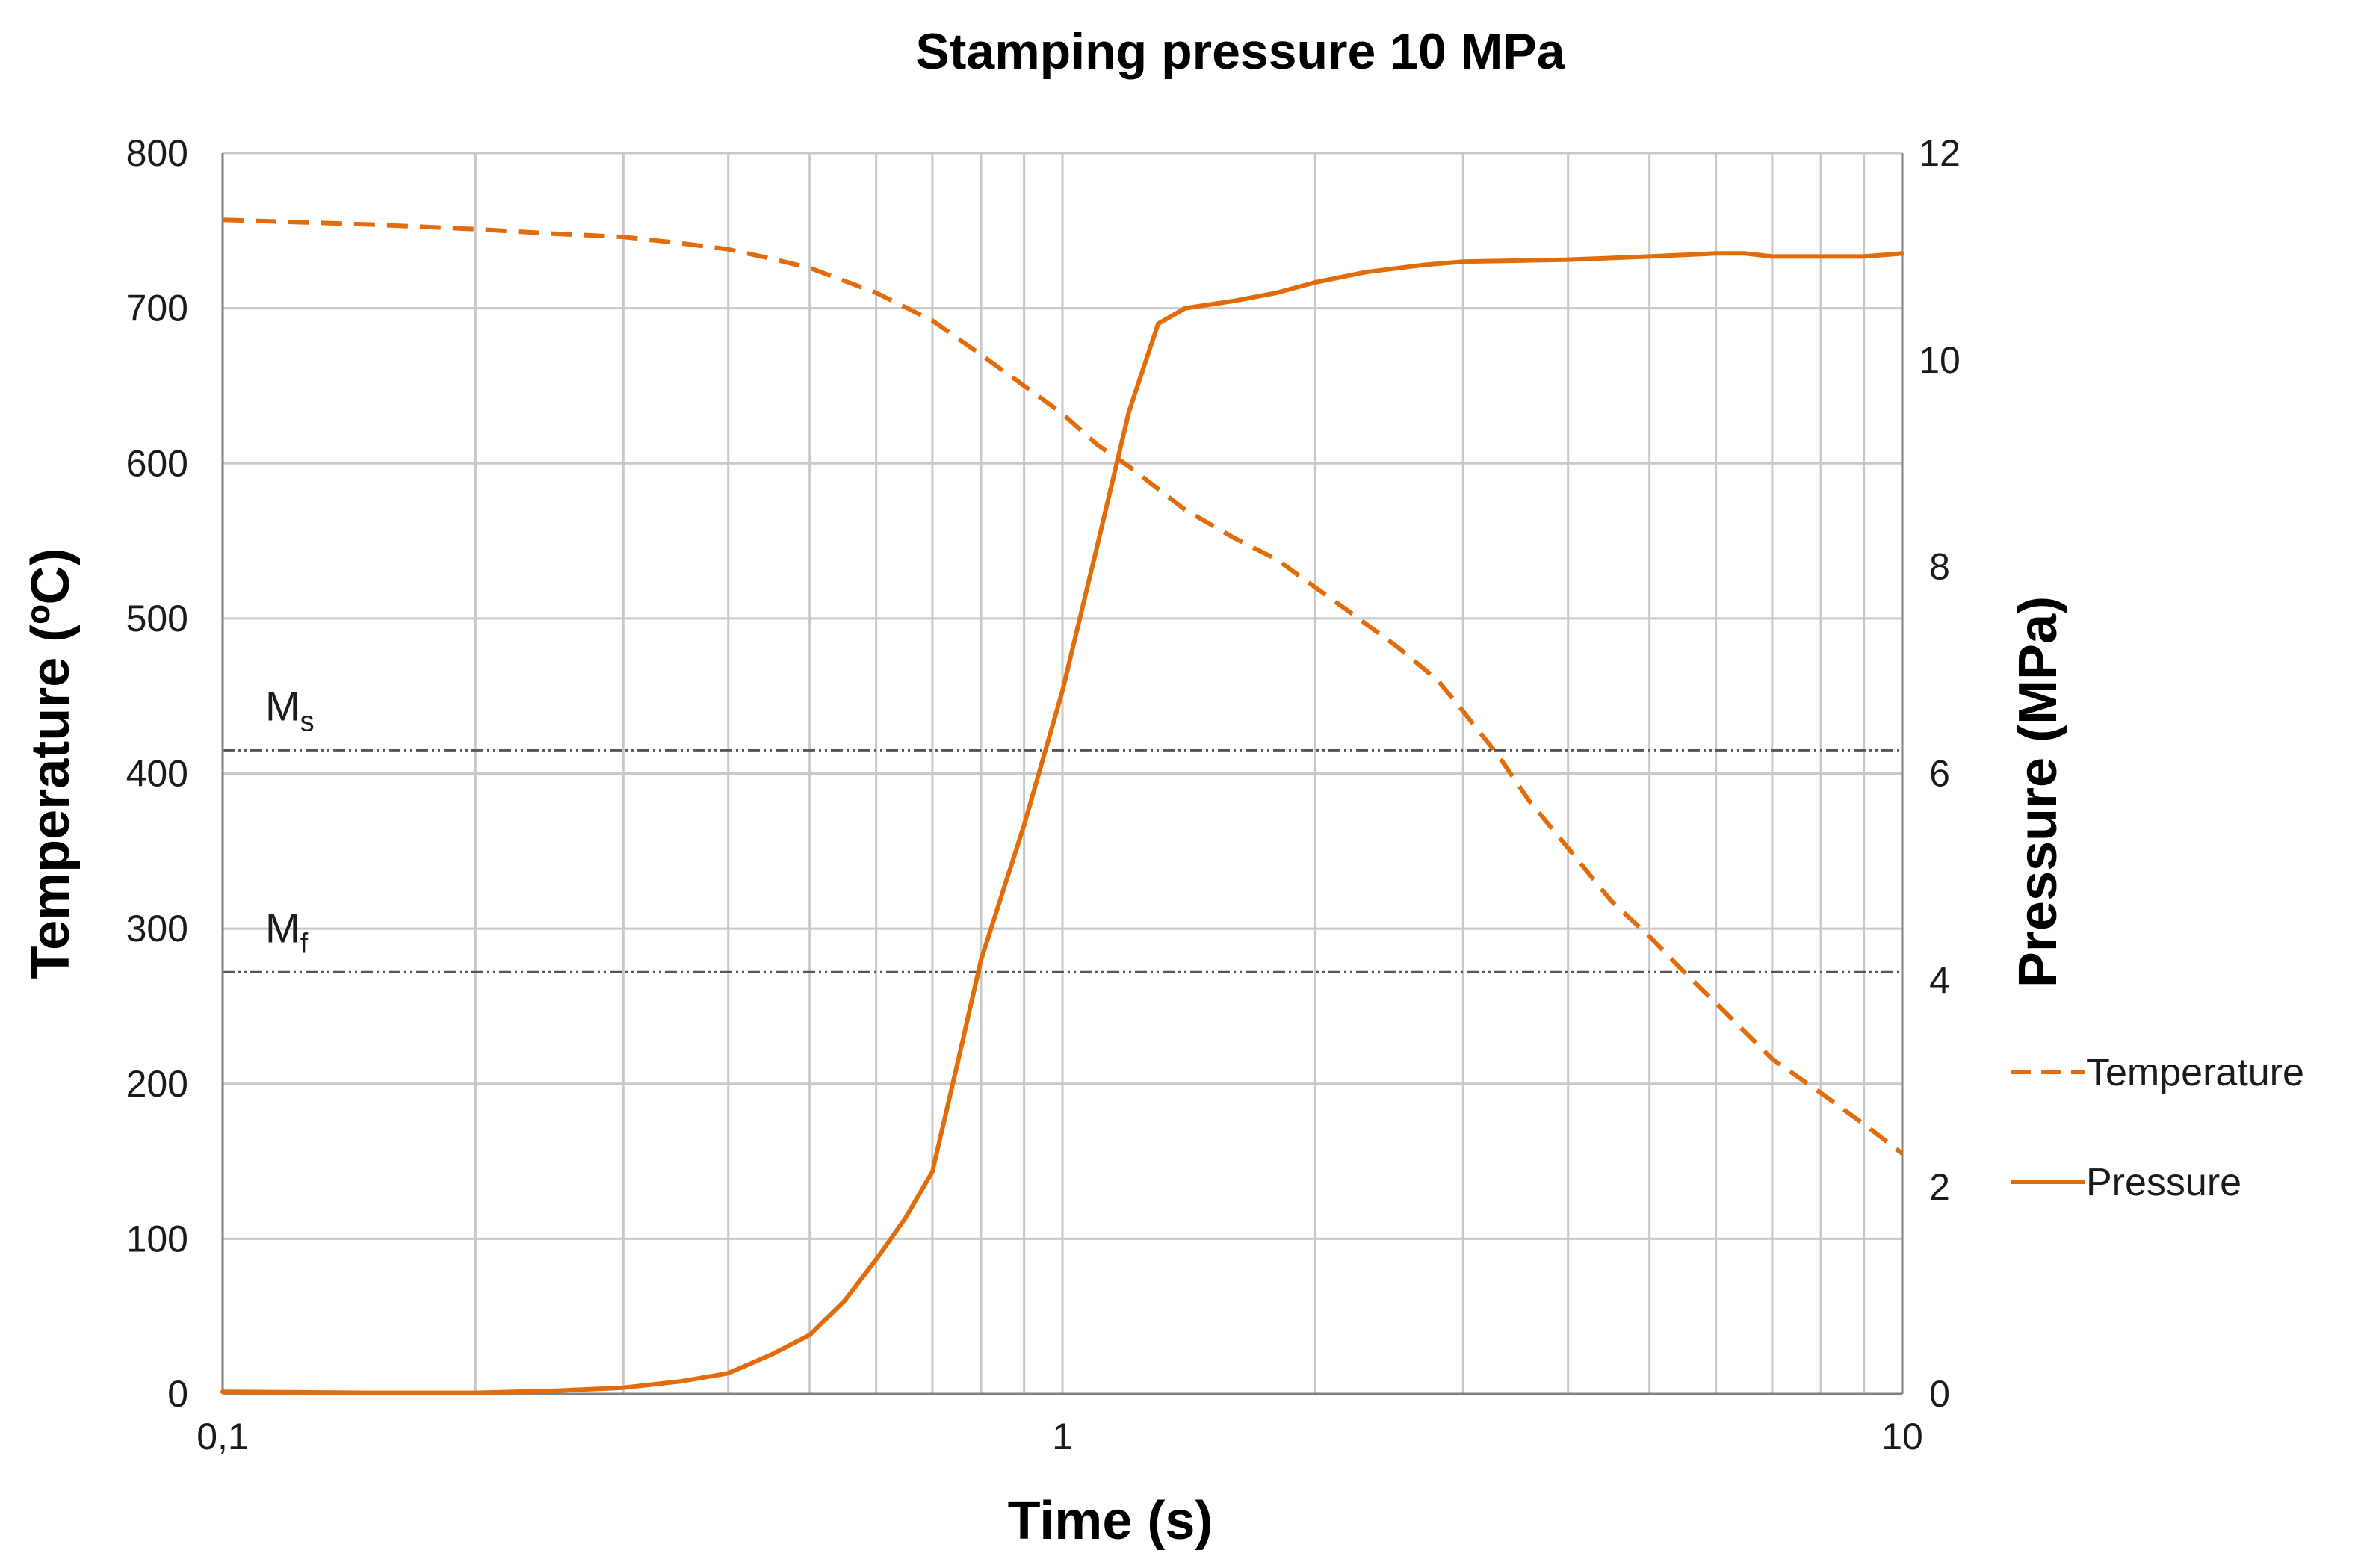 The image size is (2364, 1568). What do you see at coordinates (223, 1436) in the screenshot?
I see `x-tick-0,1: 0,1` at bounding box center [223, 1436].